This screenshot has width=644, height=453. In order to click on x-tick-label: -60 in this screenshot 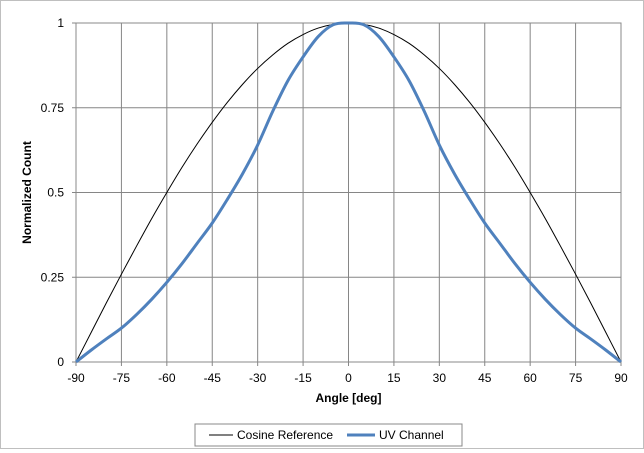, I will do `click(167, 378)`.